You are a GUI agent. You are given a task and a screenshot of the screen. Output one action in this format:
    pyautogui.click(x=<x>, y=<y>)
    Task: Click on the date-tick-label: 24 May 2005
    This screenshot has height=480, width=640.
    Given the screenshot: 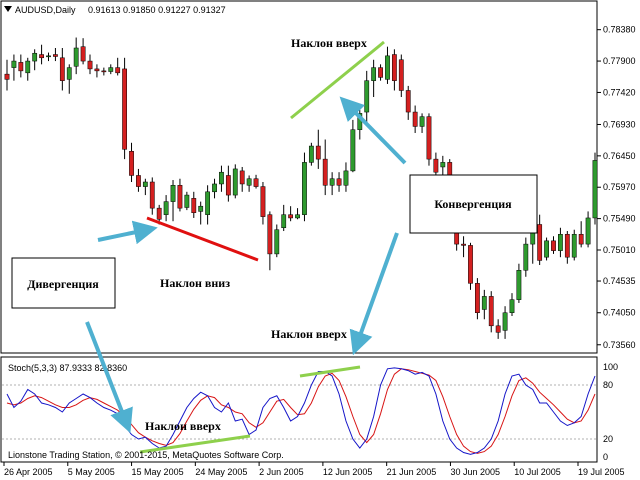 What is the action you would take?
    pyautogui.click(x=221, y=472)
    